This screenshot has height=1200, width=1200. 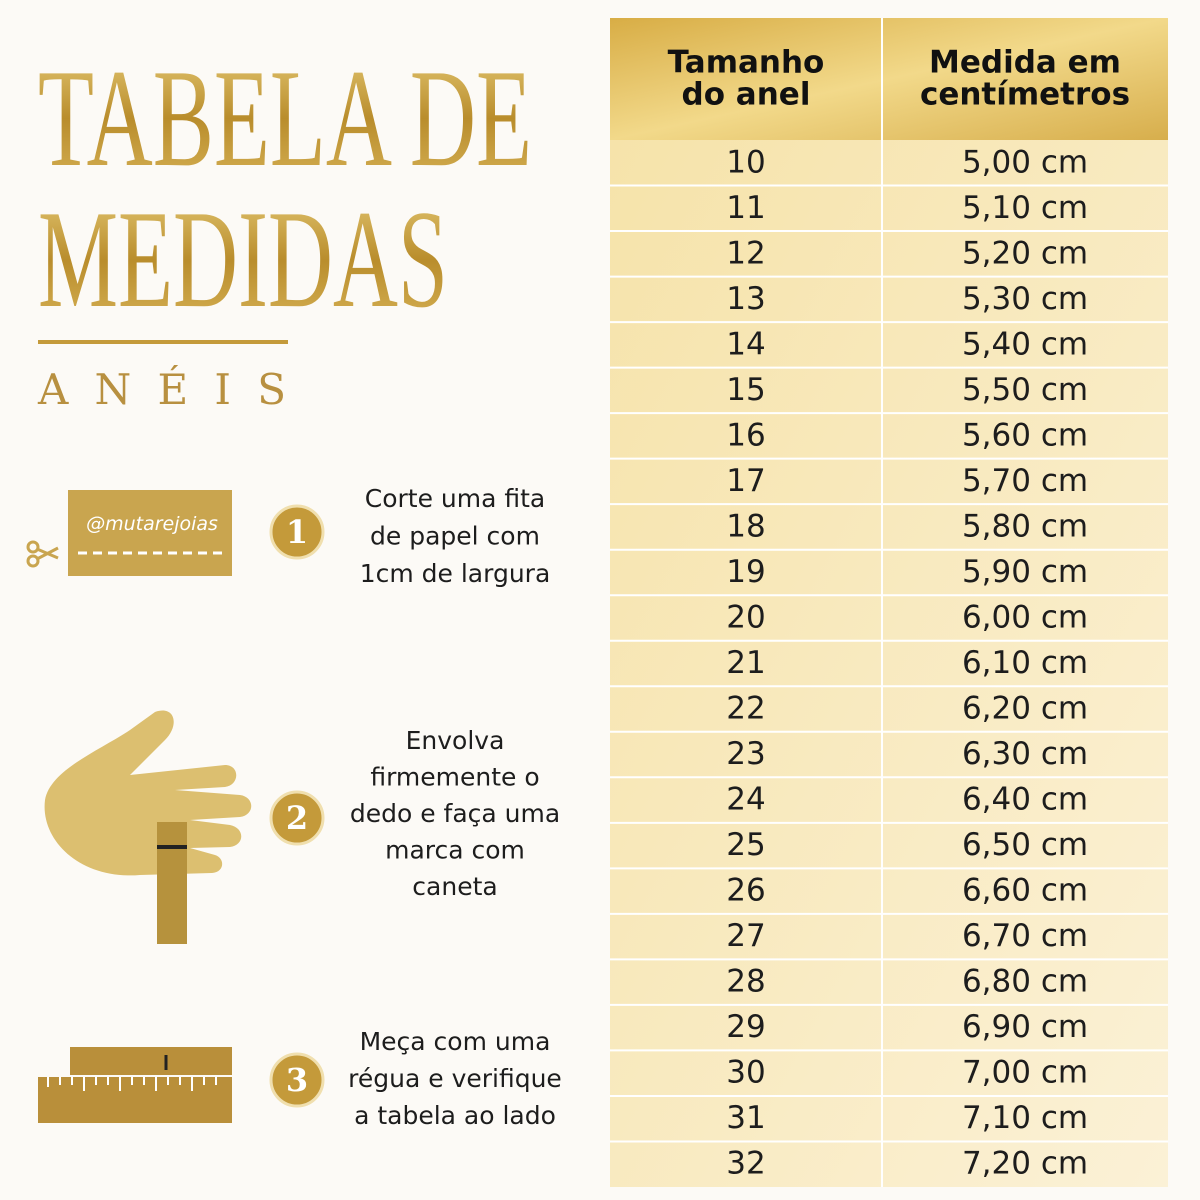 I want to click on step-text: Meça com uma, so click(x=455, y=1041).